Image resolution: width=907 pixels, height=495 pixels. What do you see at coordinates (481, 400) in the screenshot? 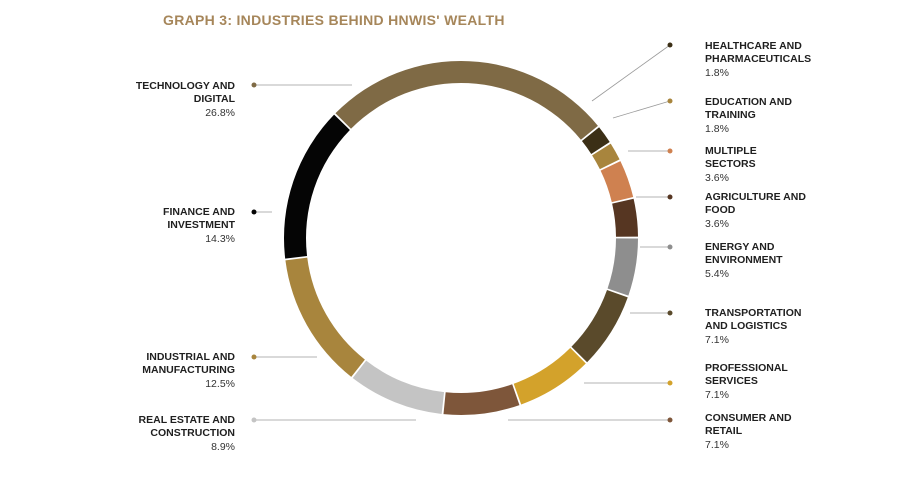
I see `slice-consumer-and-retail` at bounding box center [481, 400].